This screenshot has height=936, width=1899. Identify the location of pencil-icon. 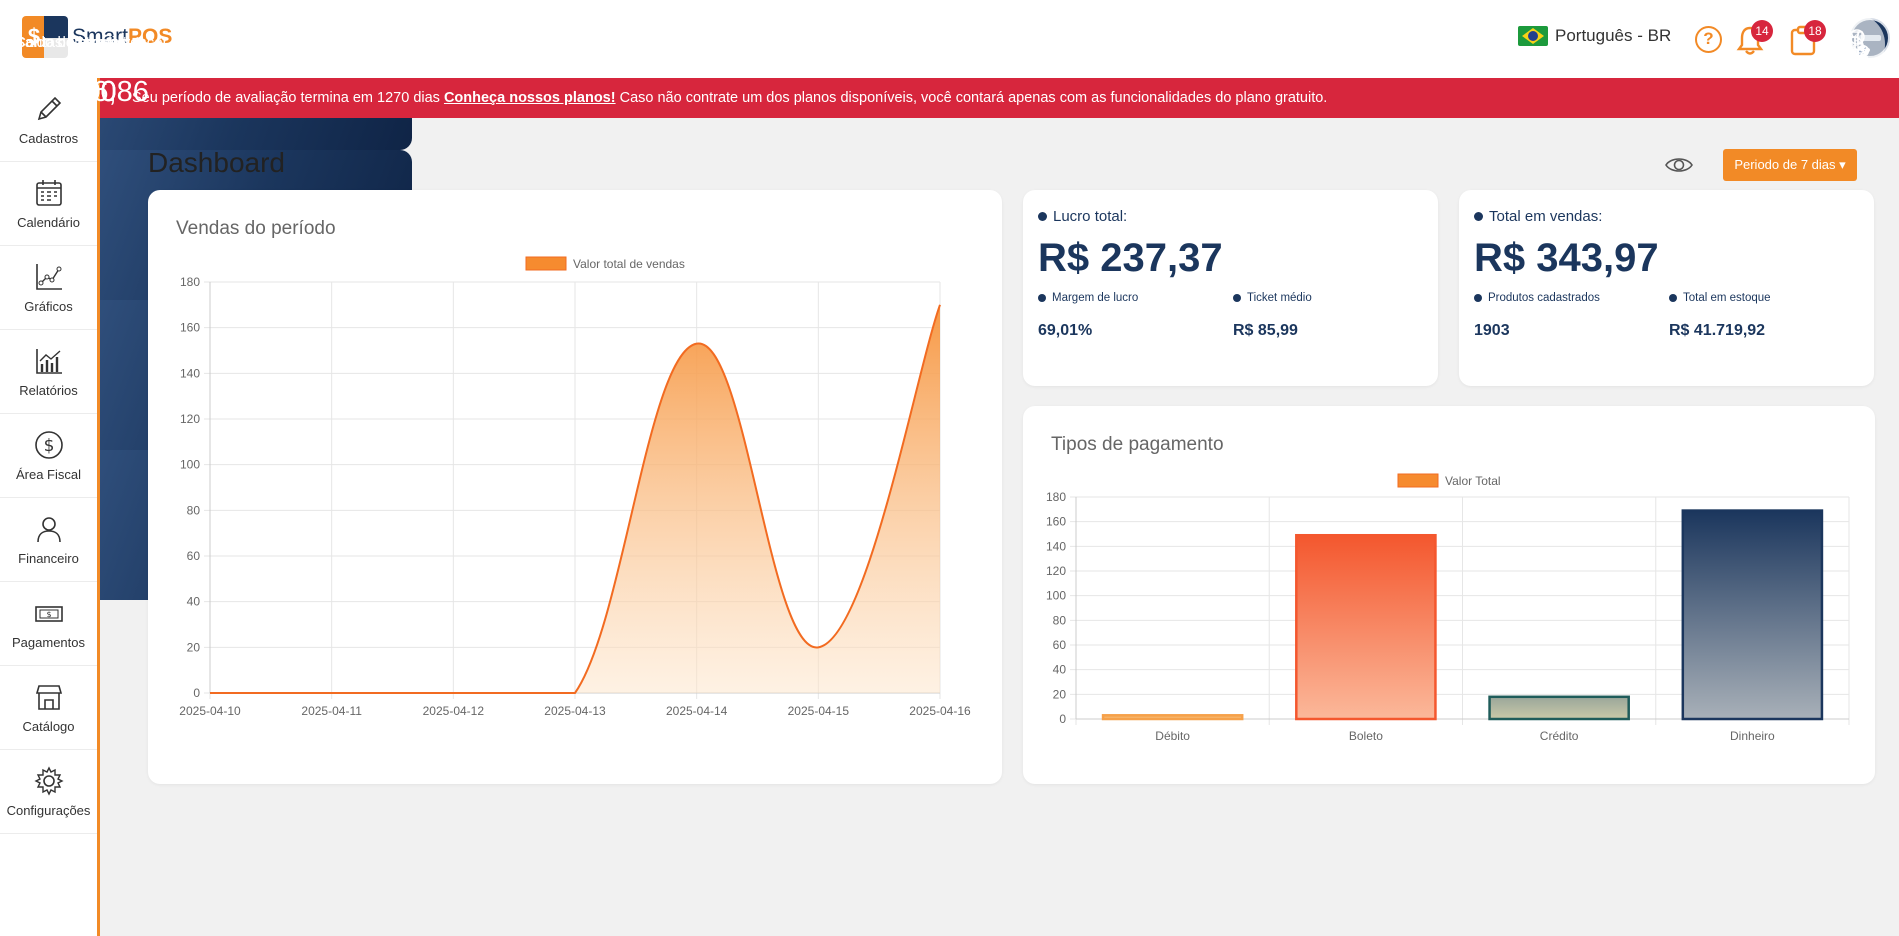
(49, 108).